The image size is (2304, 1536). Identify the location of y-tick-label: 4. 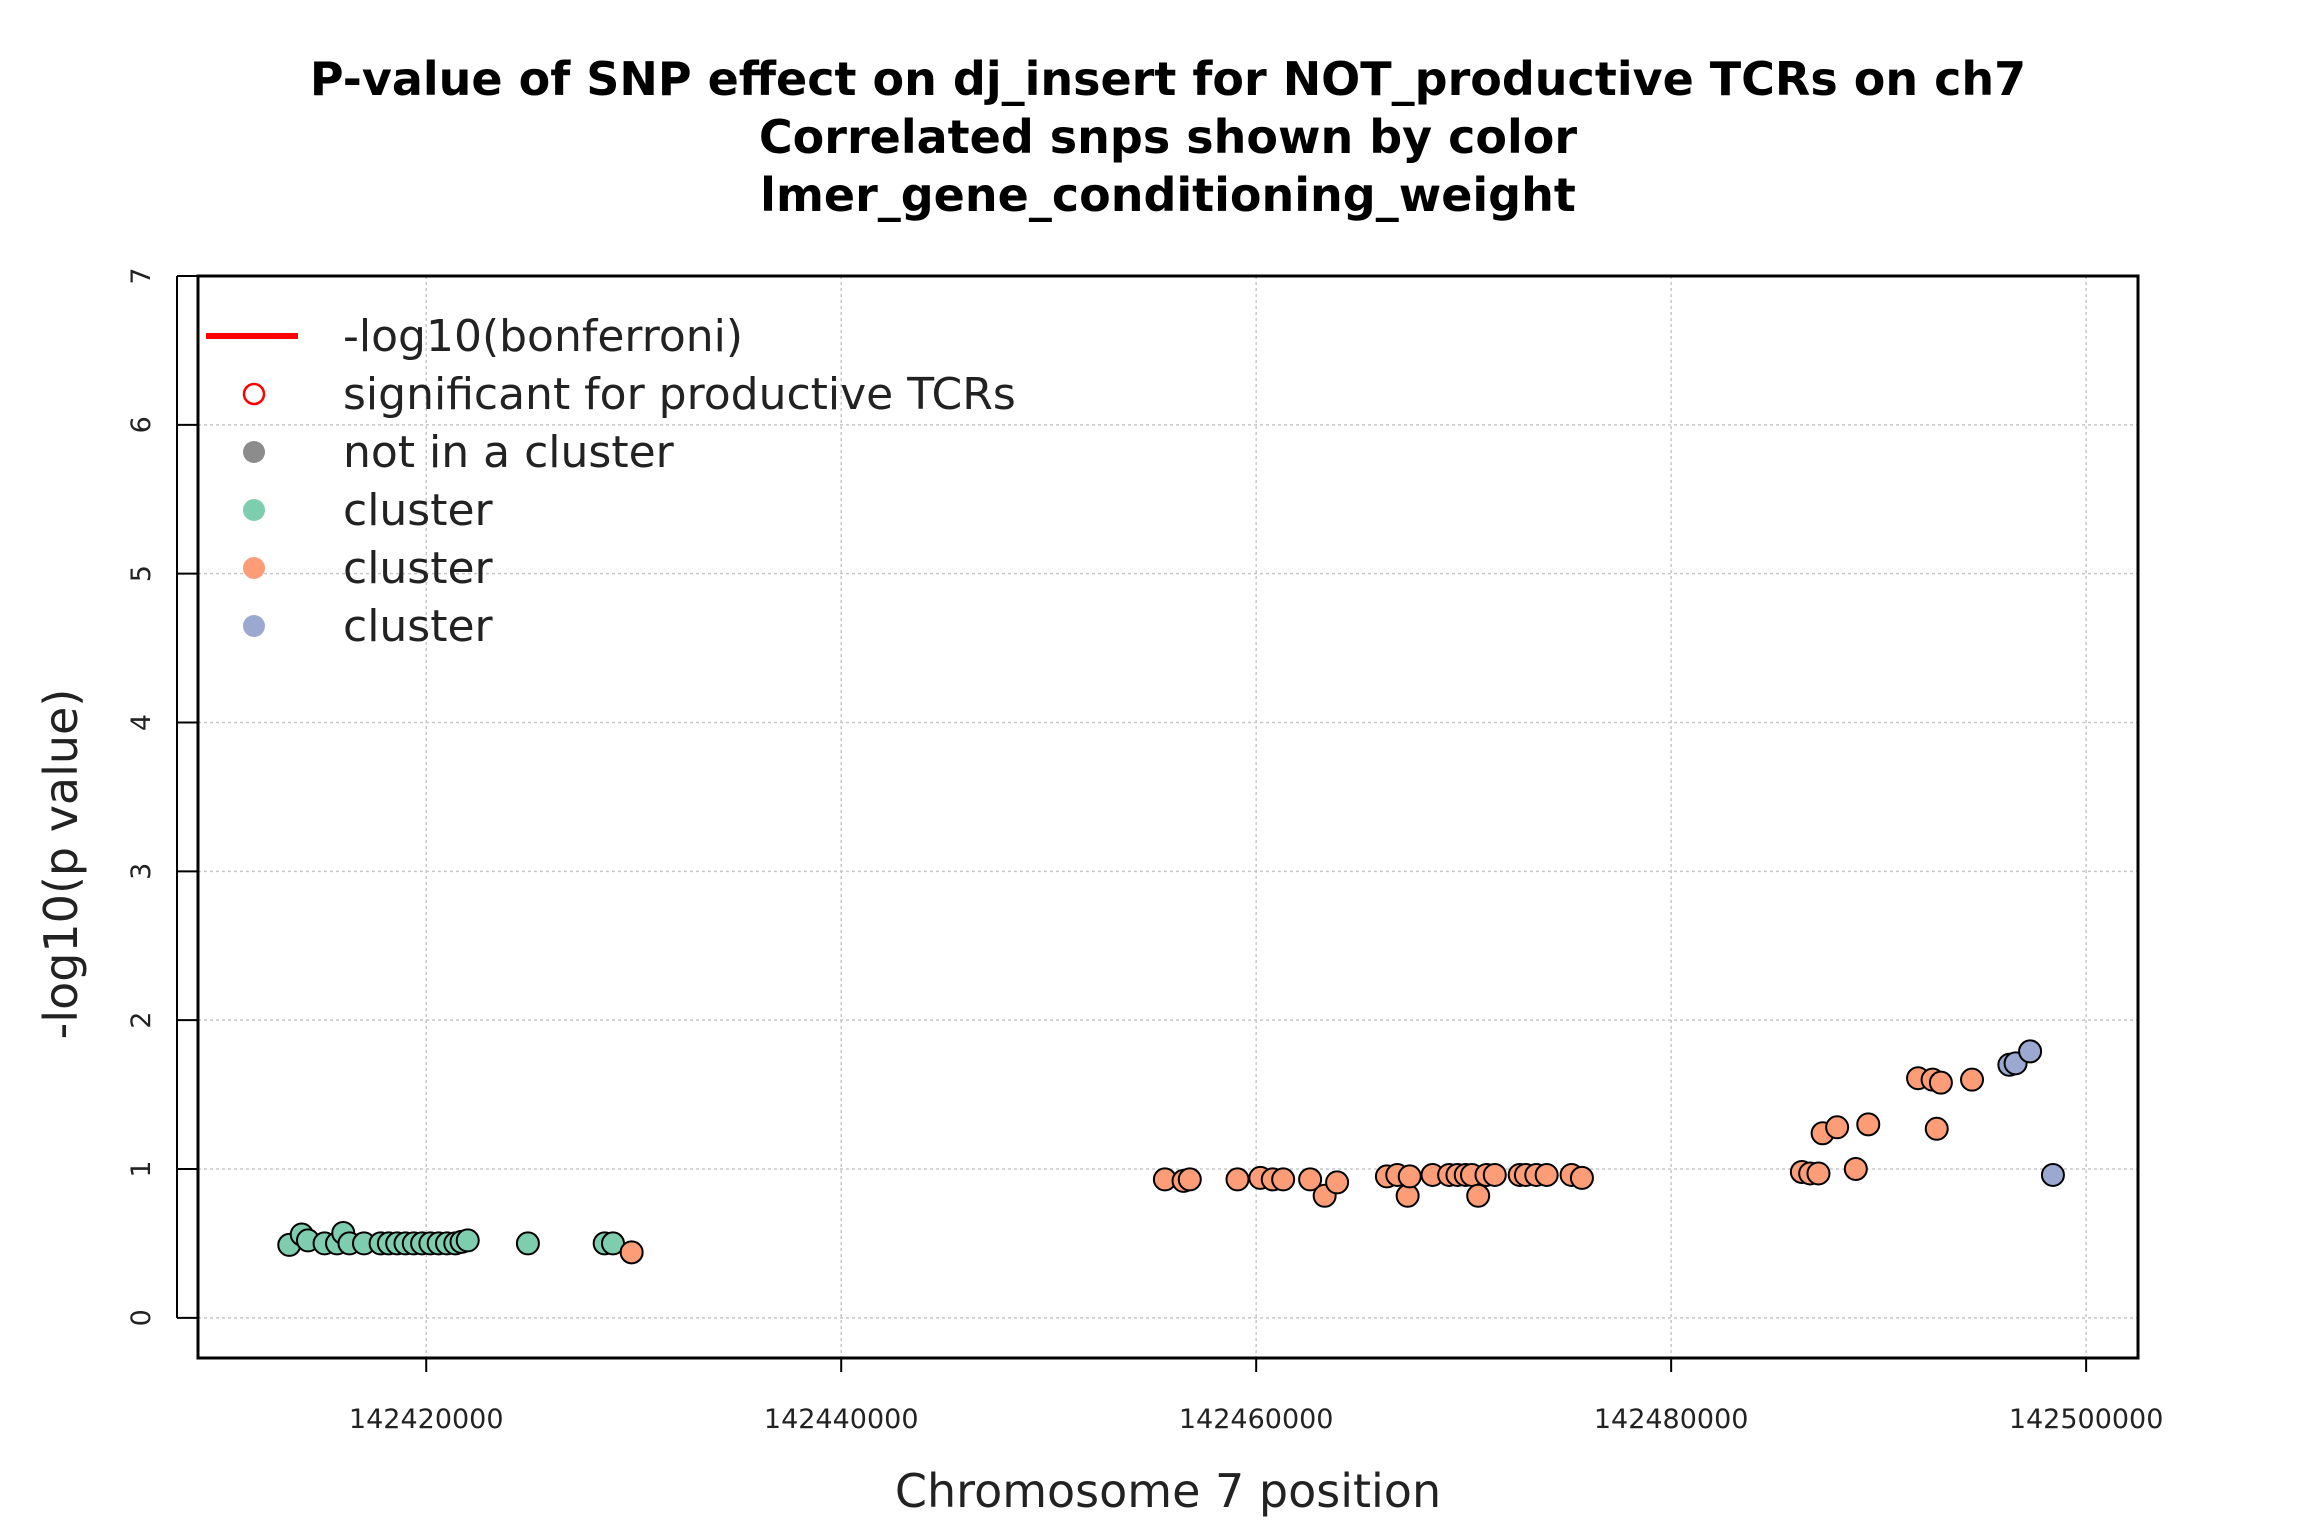
(141, 722).